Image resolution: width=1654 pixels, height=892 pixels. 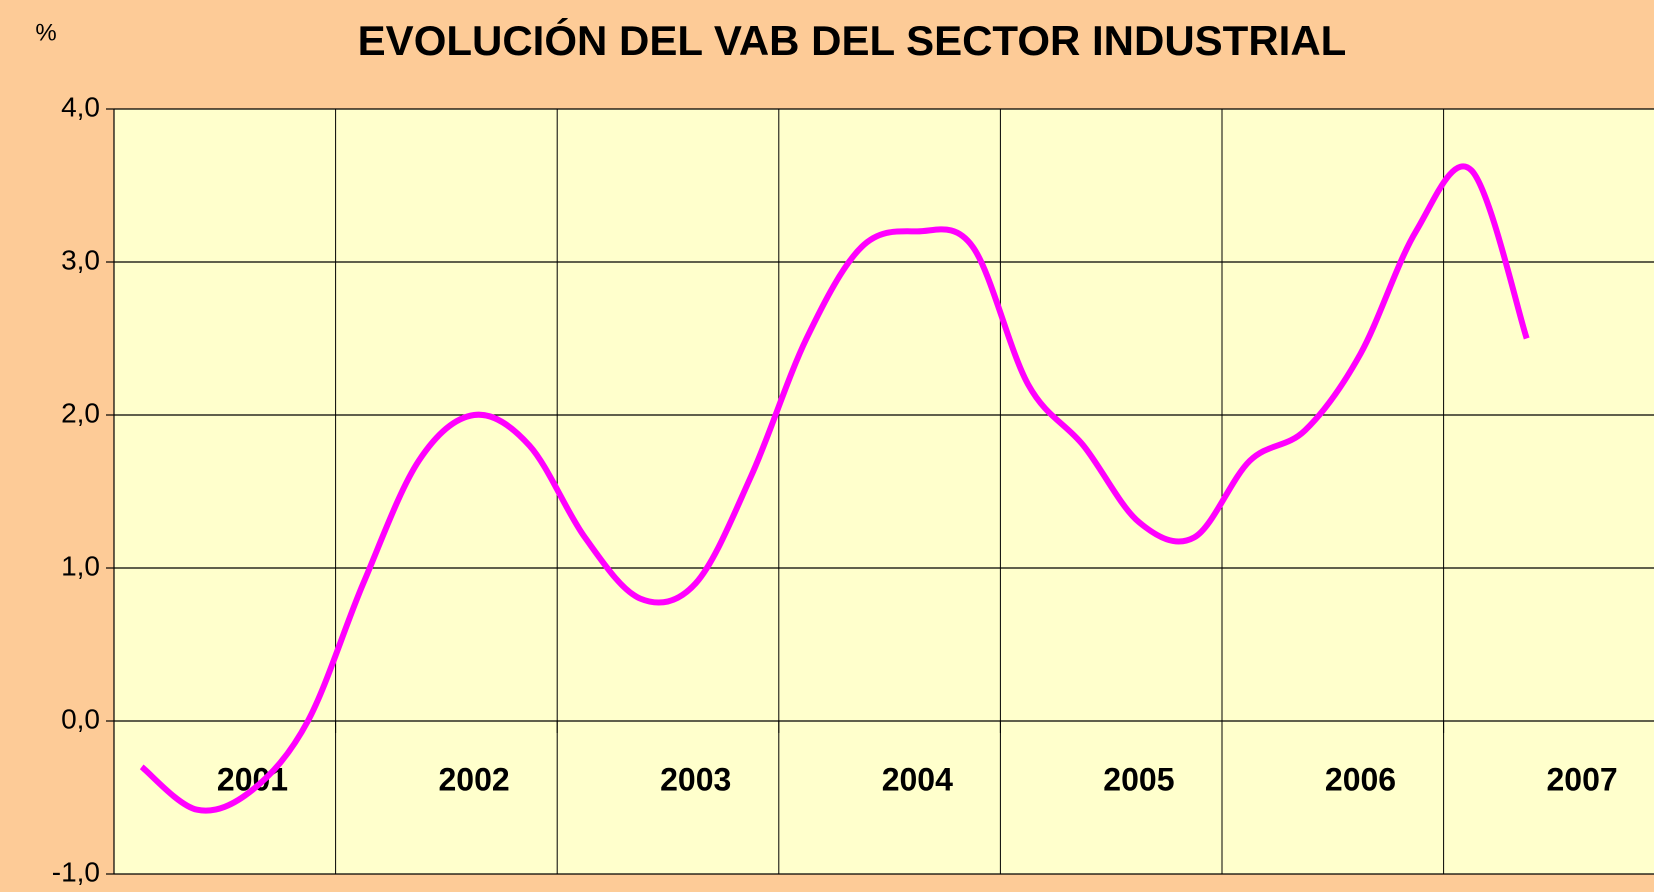 I want to click on y-tick-label: 0,0, so click(x=80, y=718).